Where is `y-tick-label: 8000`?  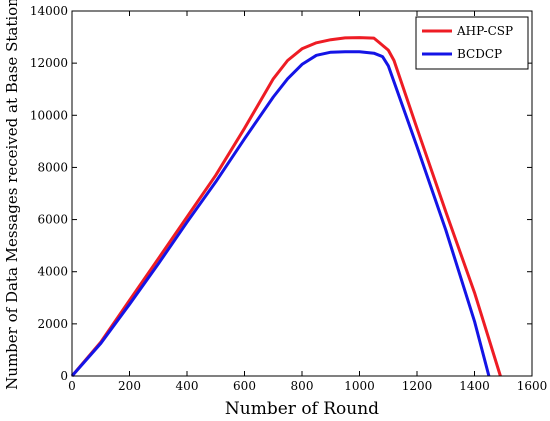
y-tick-label: 8000 is located at coordinates (52, 167).